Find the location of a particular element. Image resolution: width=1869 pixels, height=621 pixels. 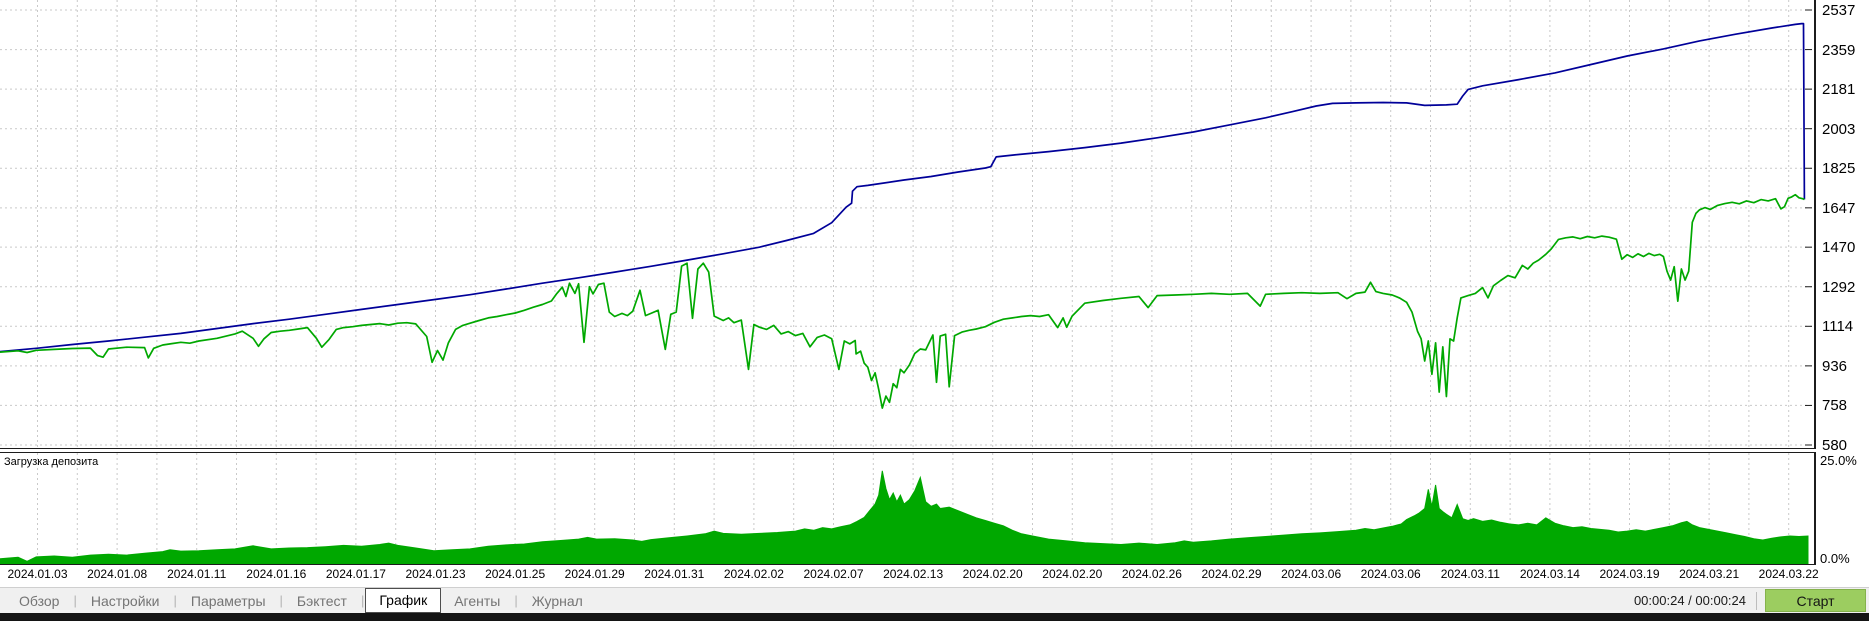

x-axis-label: 2024.02.07 is located at coordinates (833, 574).